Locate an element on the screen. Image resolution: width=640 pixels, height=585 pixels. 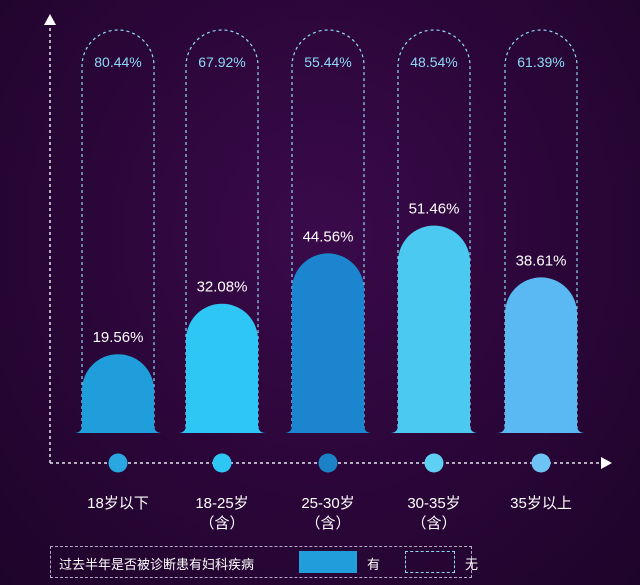
bar-label-5: 38.61% is located at coordinates (541, 260).